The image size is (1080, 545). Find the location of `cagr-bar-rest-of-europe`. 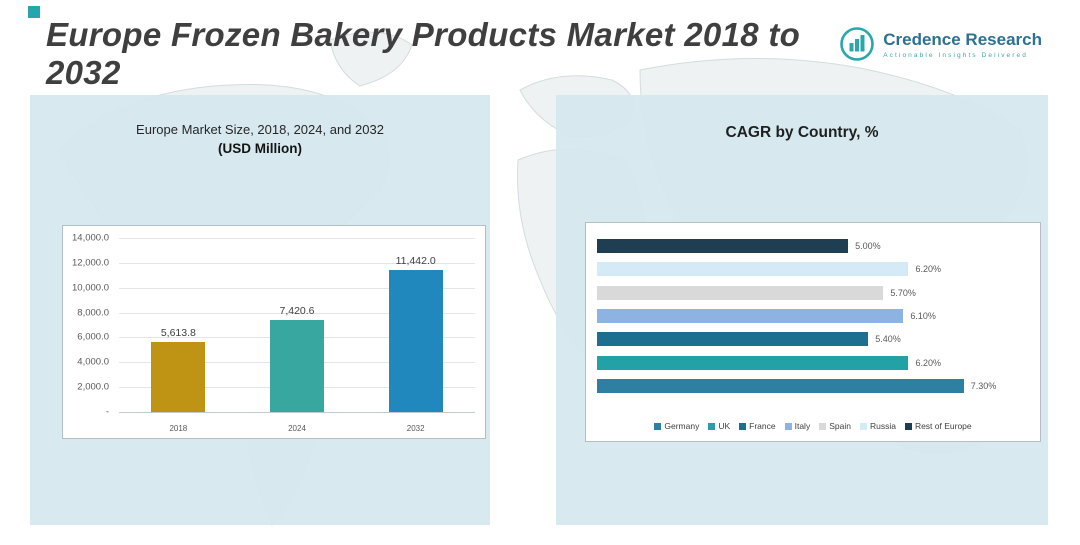

cagr-bar-rest-of-europe is located at coordinates (723, 246).